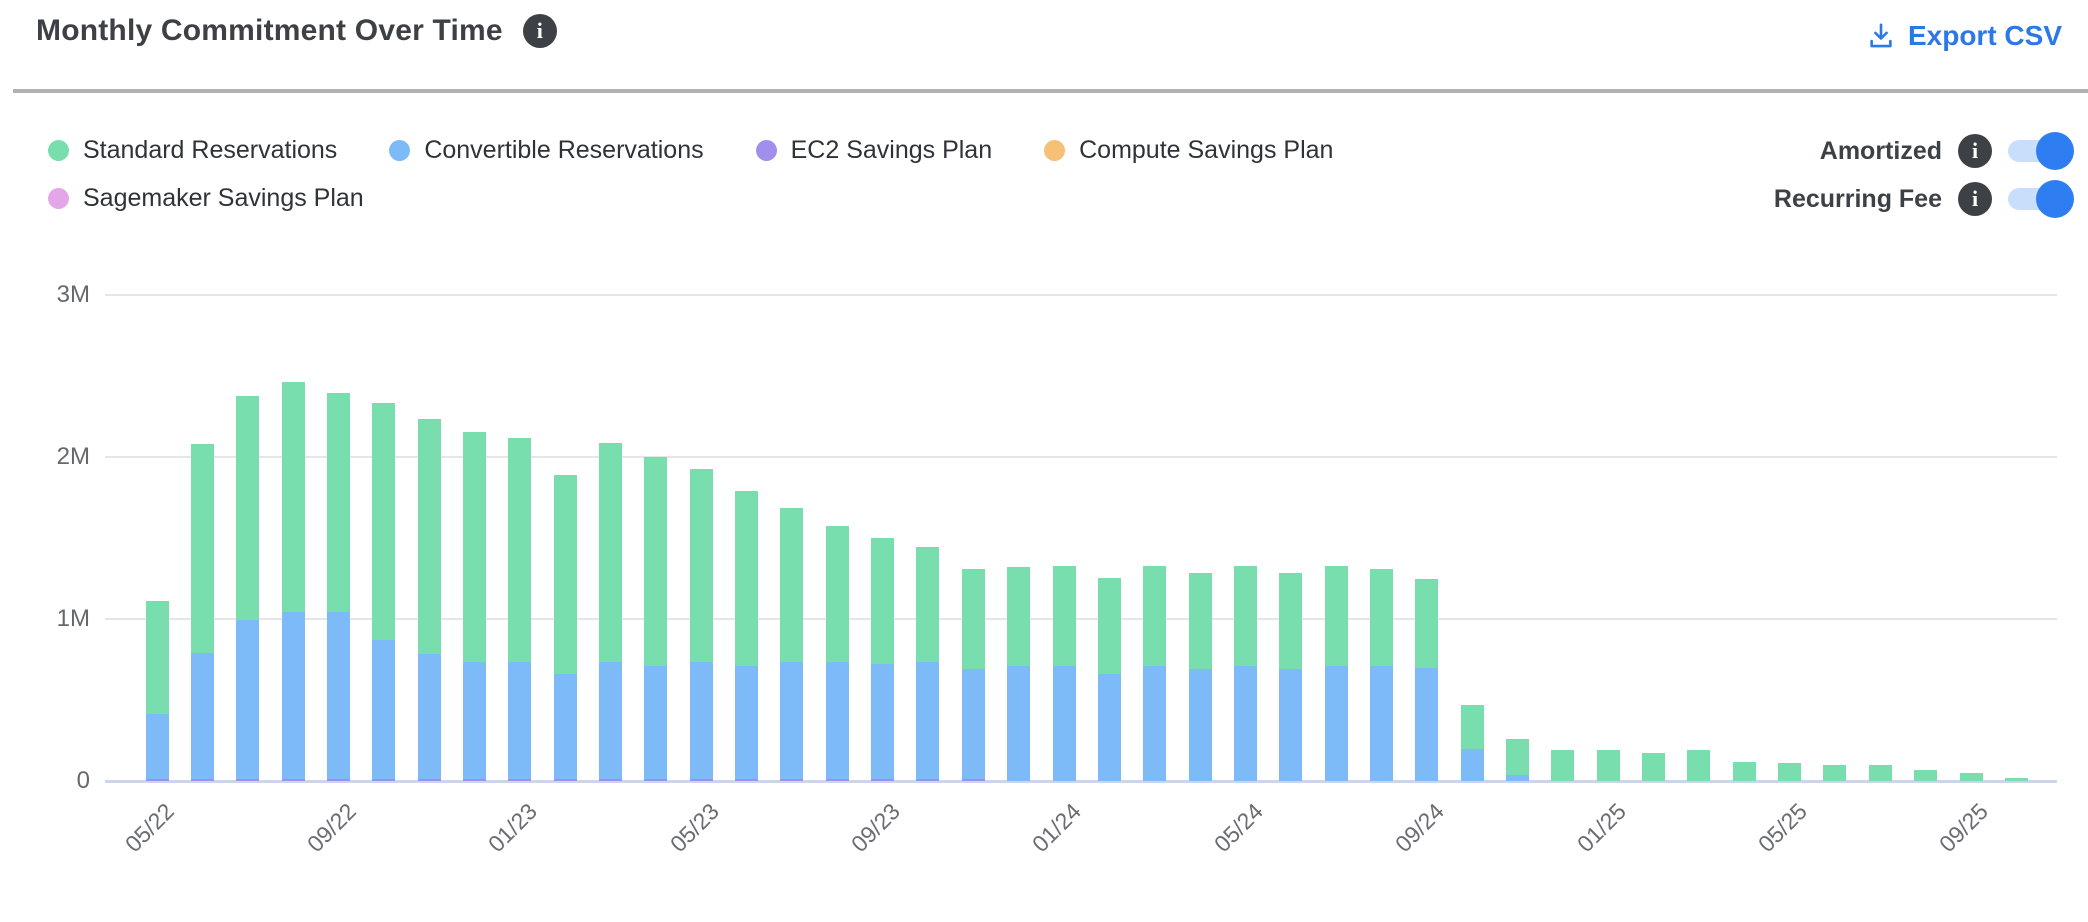 The image size is (2088, 922). Describe the element at coordinates (2041, 151) in the screenshot. I see `amortized-toggle` at that location.